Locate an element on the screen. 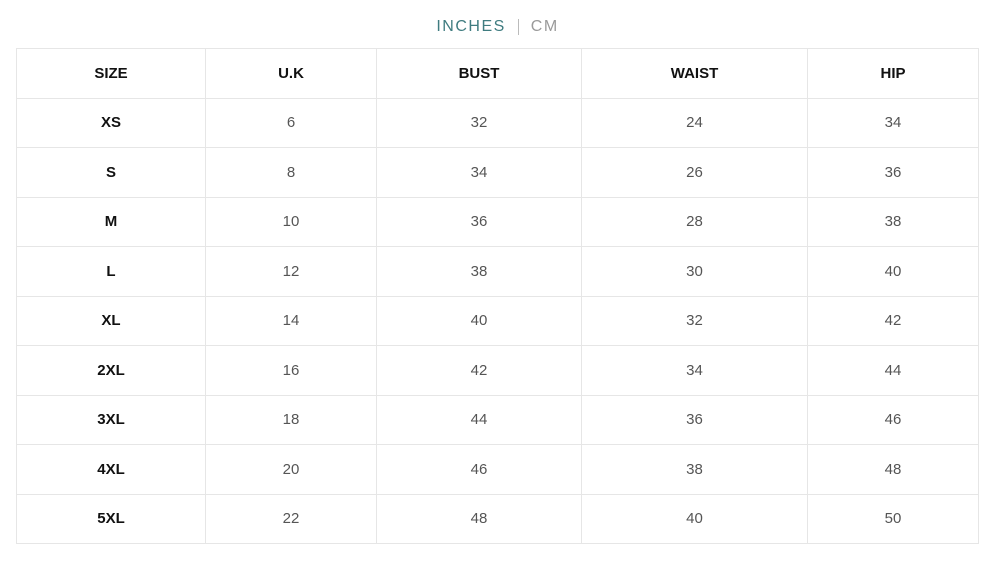 Image resolution: width=995 pixels, height=572 pixels. table-row: XL 14 40 32 42 is located at coordinates (497, 320).